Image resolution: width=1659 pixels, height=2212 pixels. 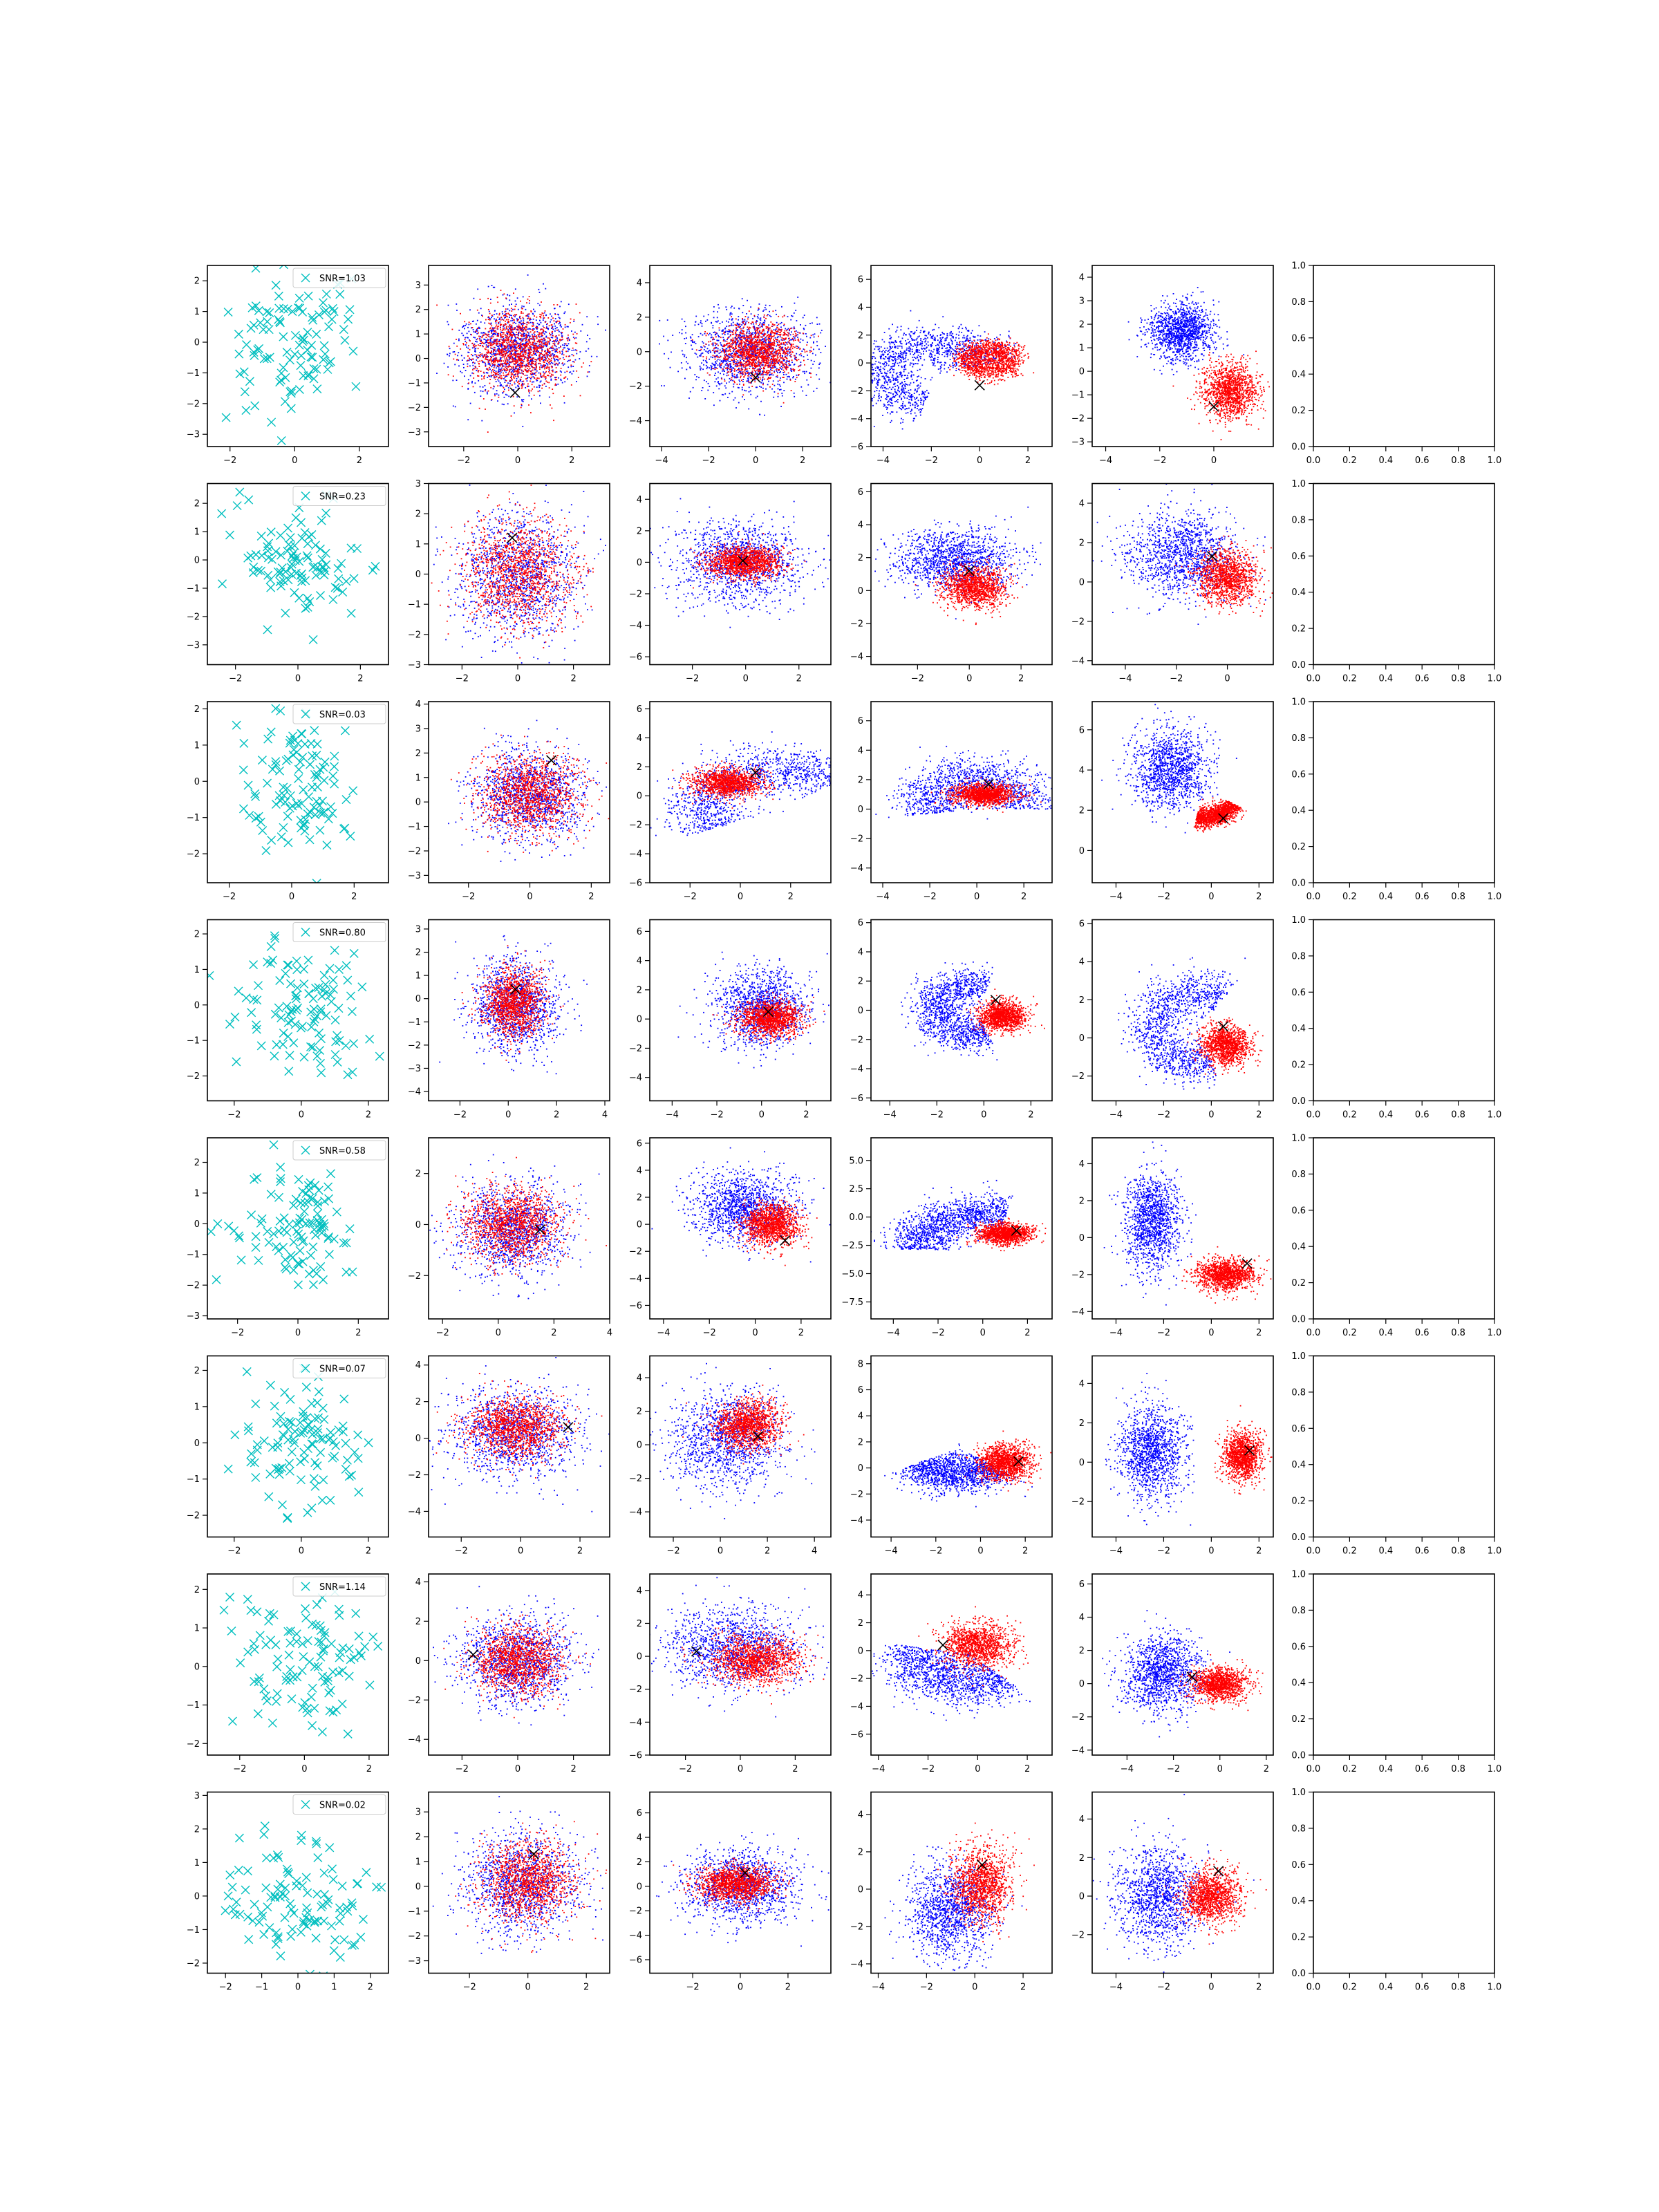 I want to click on x-tick-label: 0, so click(x=294, y=461).